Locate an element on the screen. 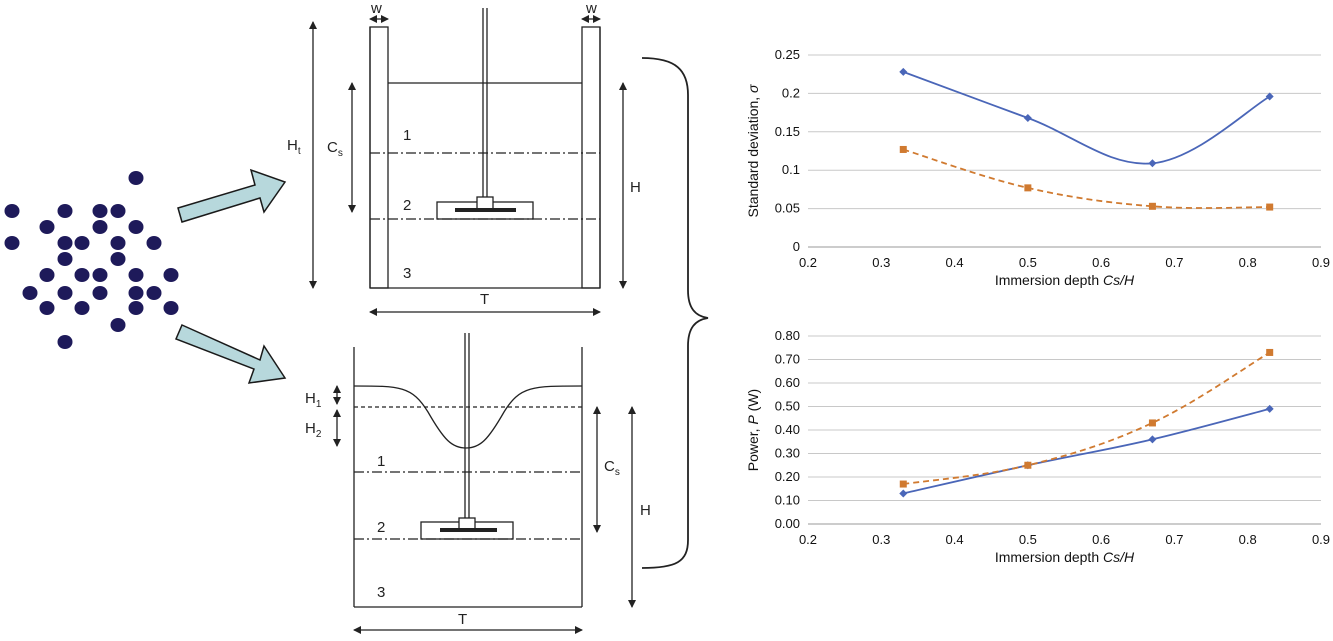 This screenshot has height=641, width=1333. vortex-surface is located at coordinates (468, 417).